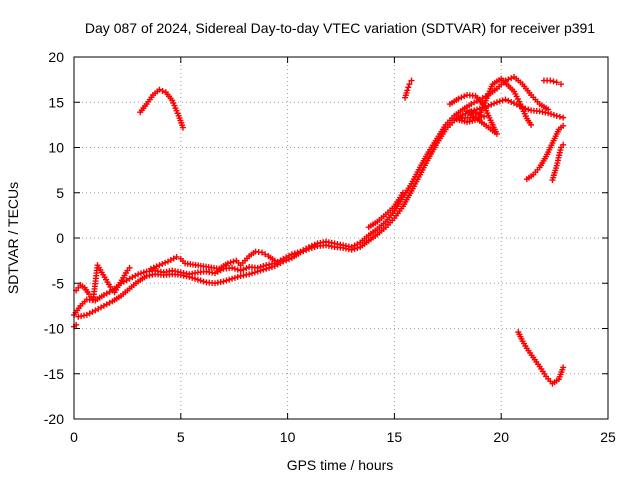 The height and width of the screenshot is (480, 640). I want to click on x-axis-title: GPS time / hours, so click(340, 465).